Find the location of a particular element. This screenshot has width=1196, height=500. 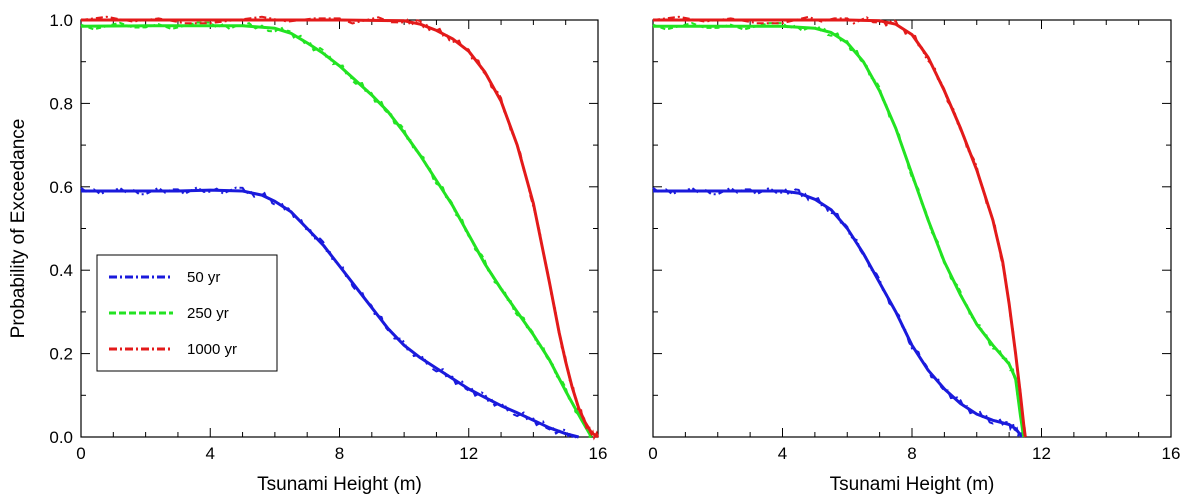

y-tick-label: 0.8 is located at coordinates (61, 103).